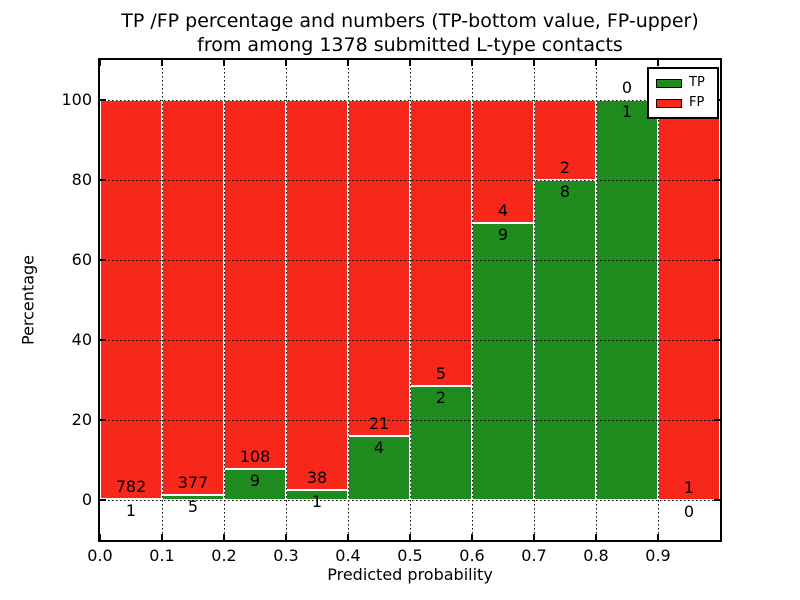 The width and height of the screenshot is (800, 600). Describe the element at coordinates (131, 487) in the screenshot. I see `fp-count-label: 782` at that location.